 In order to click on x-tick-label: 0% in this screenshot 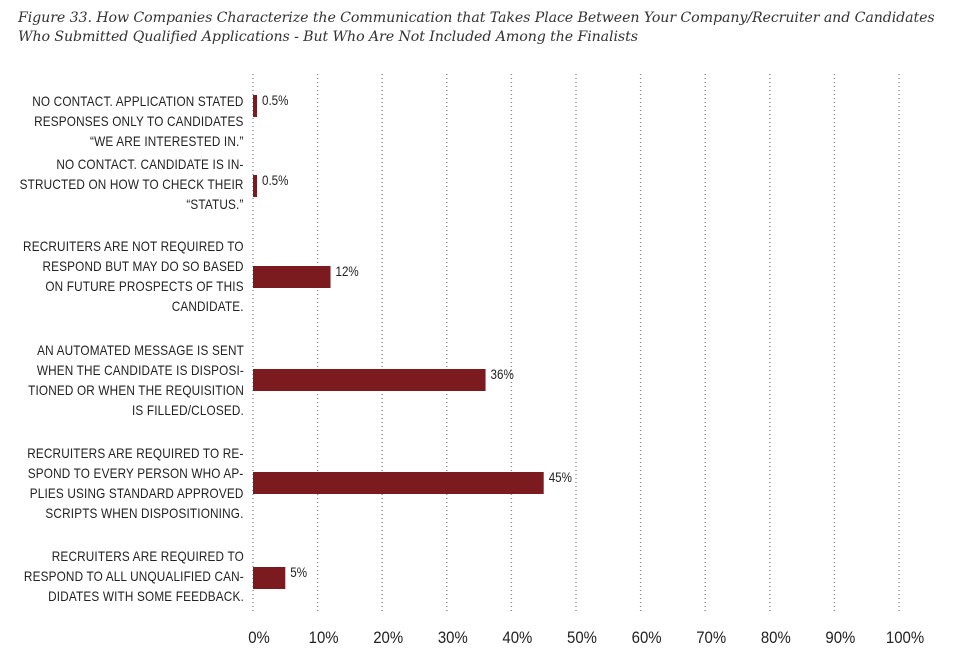, I will do `click(259, 638)`.